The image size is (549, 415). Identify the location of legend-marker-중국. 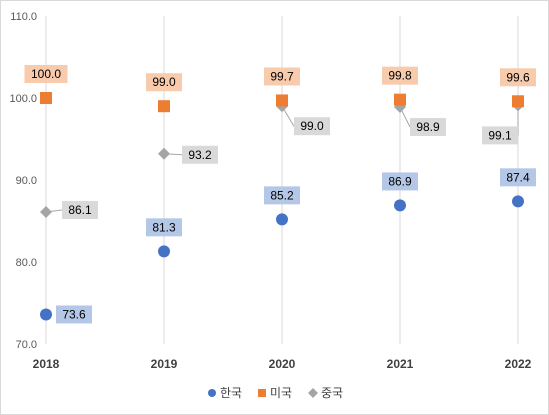
(313, 393).